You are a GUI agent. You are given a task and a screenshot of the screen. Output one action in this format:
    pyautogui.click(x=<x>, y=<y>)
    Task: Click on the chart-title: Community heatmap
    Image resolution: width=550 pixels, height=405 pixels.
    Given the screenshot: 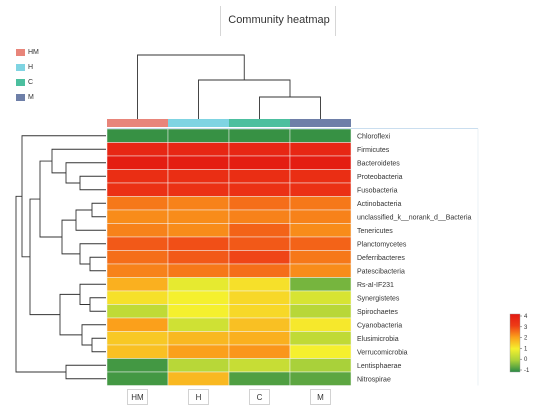 What is the action you would take?
    pyautogui.click(x=279, y=20)
    